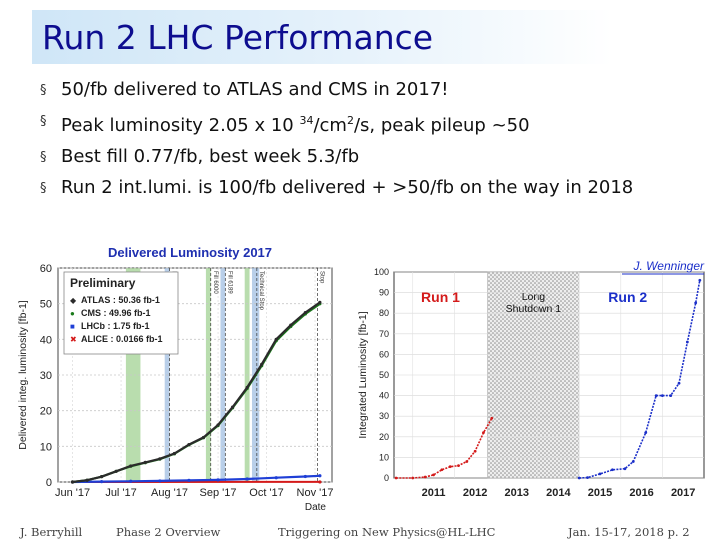  What do you see at coordinates (534, 297) in the screenshot?
I see `shutdown-label: Long` at bounding box center [534, 297].